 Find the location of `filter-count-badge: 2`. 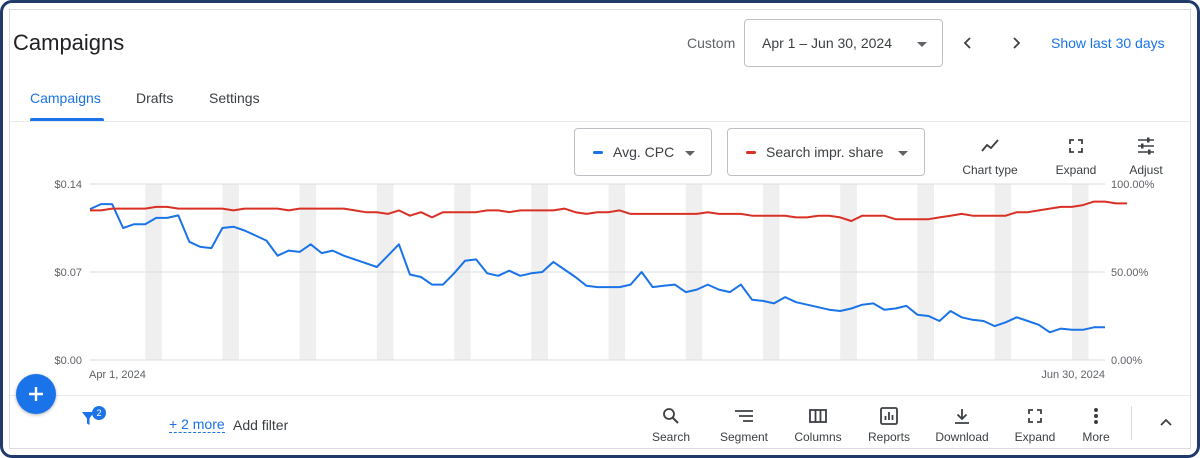

filter-count-badge: 2 is located at coordinates (99, 413).